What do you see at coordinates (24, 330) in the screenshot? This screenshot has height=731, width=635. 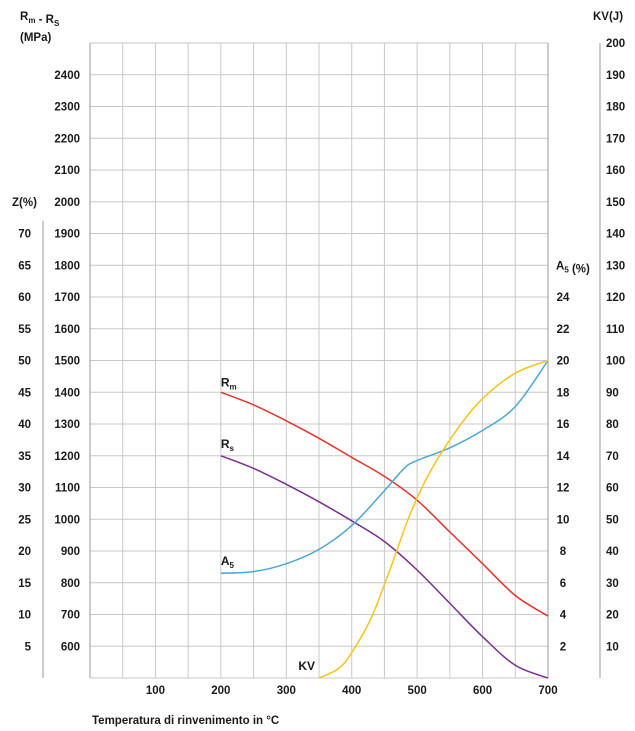 I see `y-z-tick-label: 55` at bounding box center [24, 330].